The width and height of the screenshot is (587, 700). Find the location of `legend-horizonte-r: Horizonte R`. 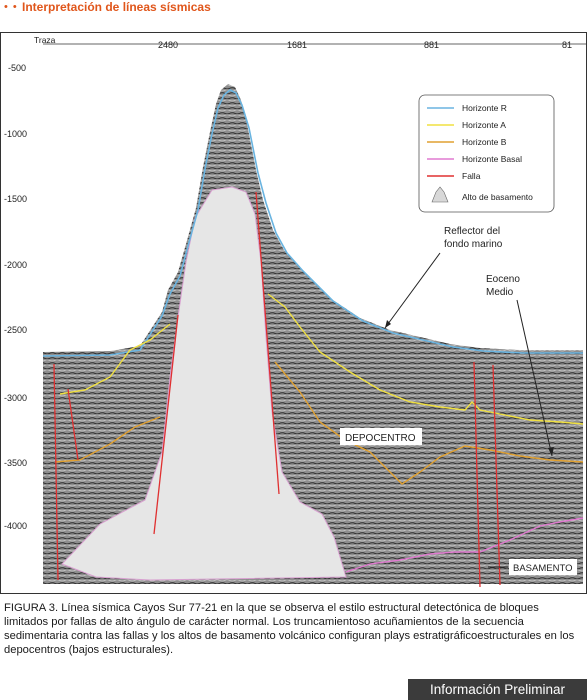

legend-horizonte-r: Horizonte R is located at coordinates (484, 108).